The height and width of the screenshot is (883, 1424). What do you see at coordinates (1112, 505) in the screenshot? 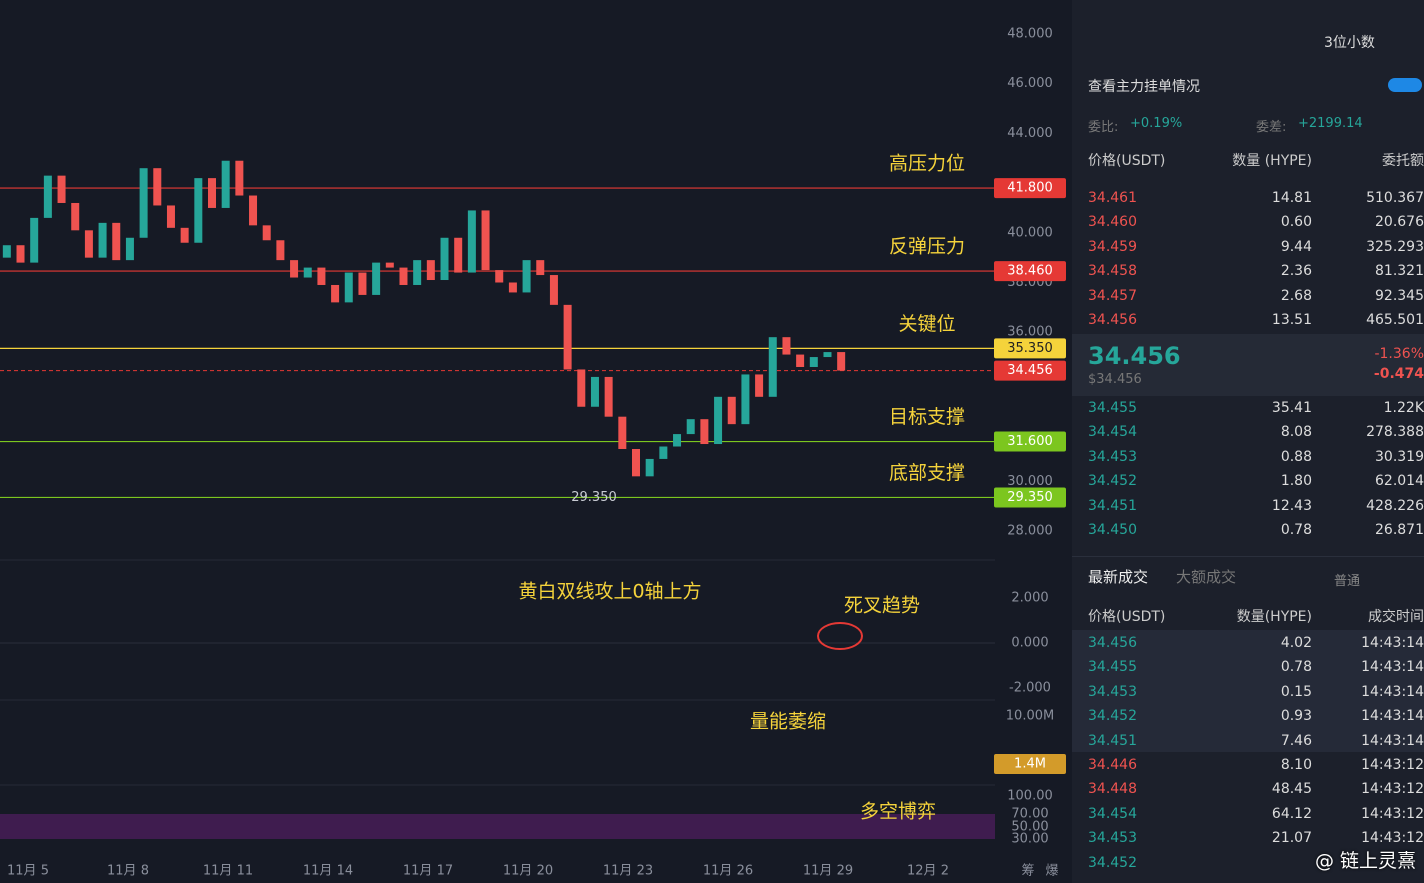
I see `bids-cell: 34.451` at bounding box center [1112, 505].